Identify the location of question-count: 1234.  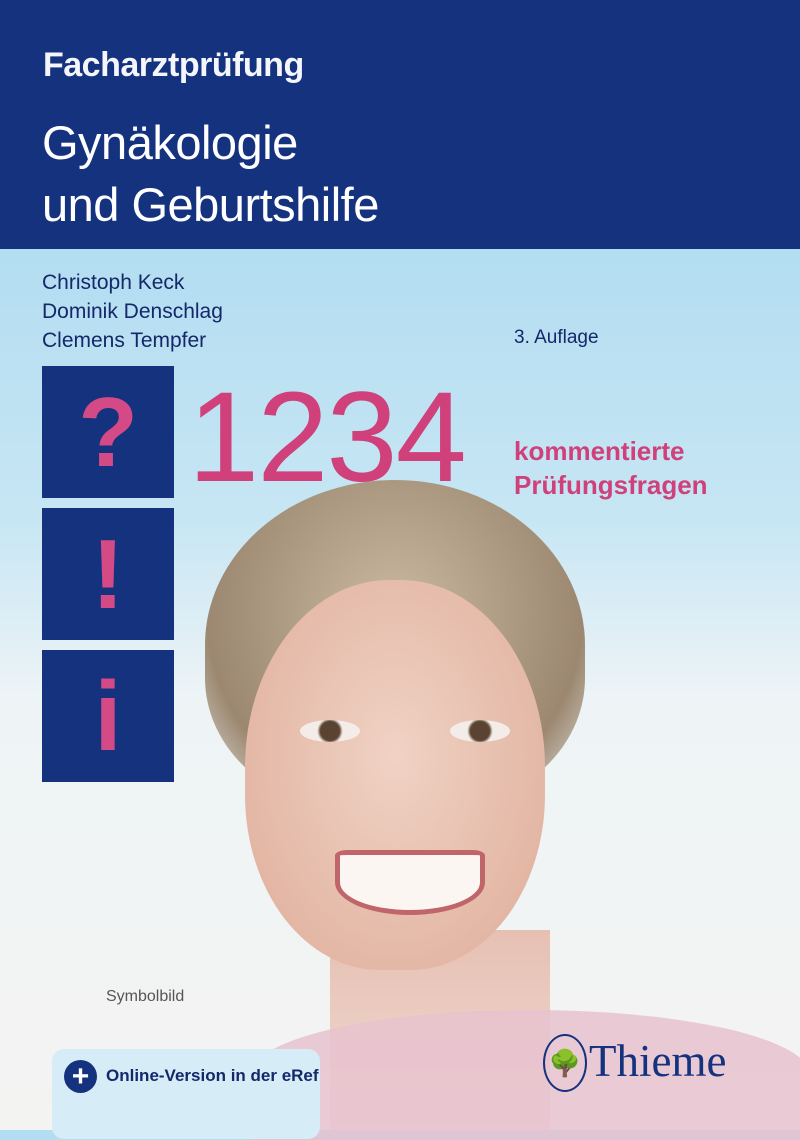
(327, 437).